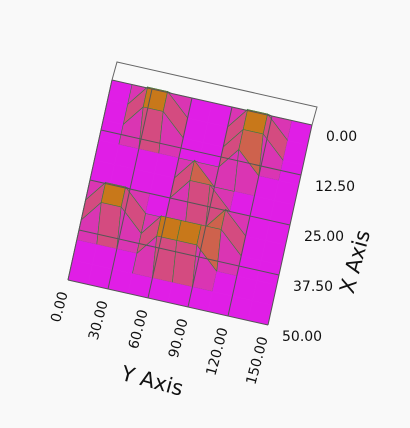 The height and width of the screenshot is (428, 410). What do you see at coordinates (313, 287) in the screenshot?
I see `x-tick-label: 37.50` at bounding box center [313, 287].